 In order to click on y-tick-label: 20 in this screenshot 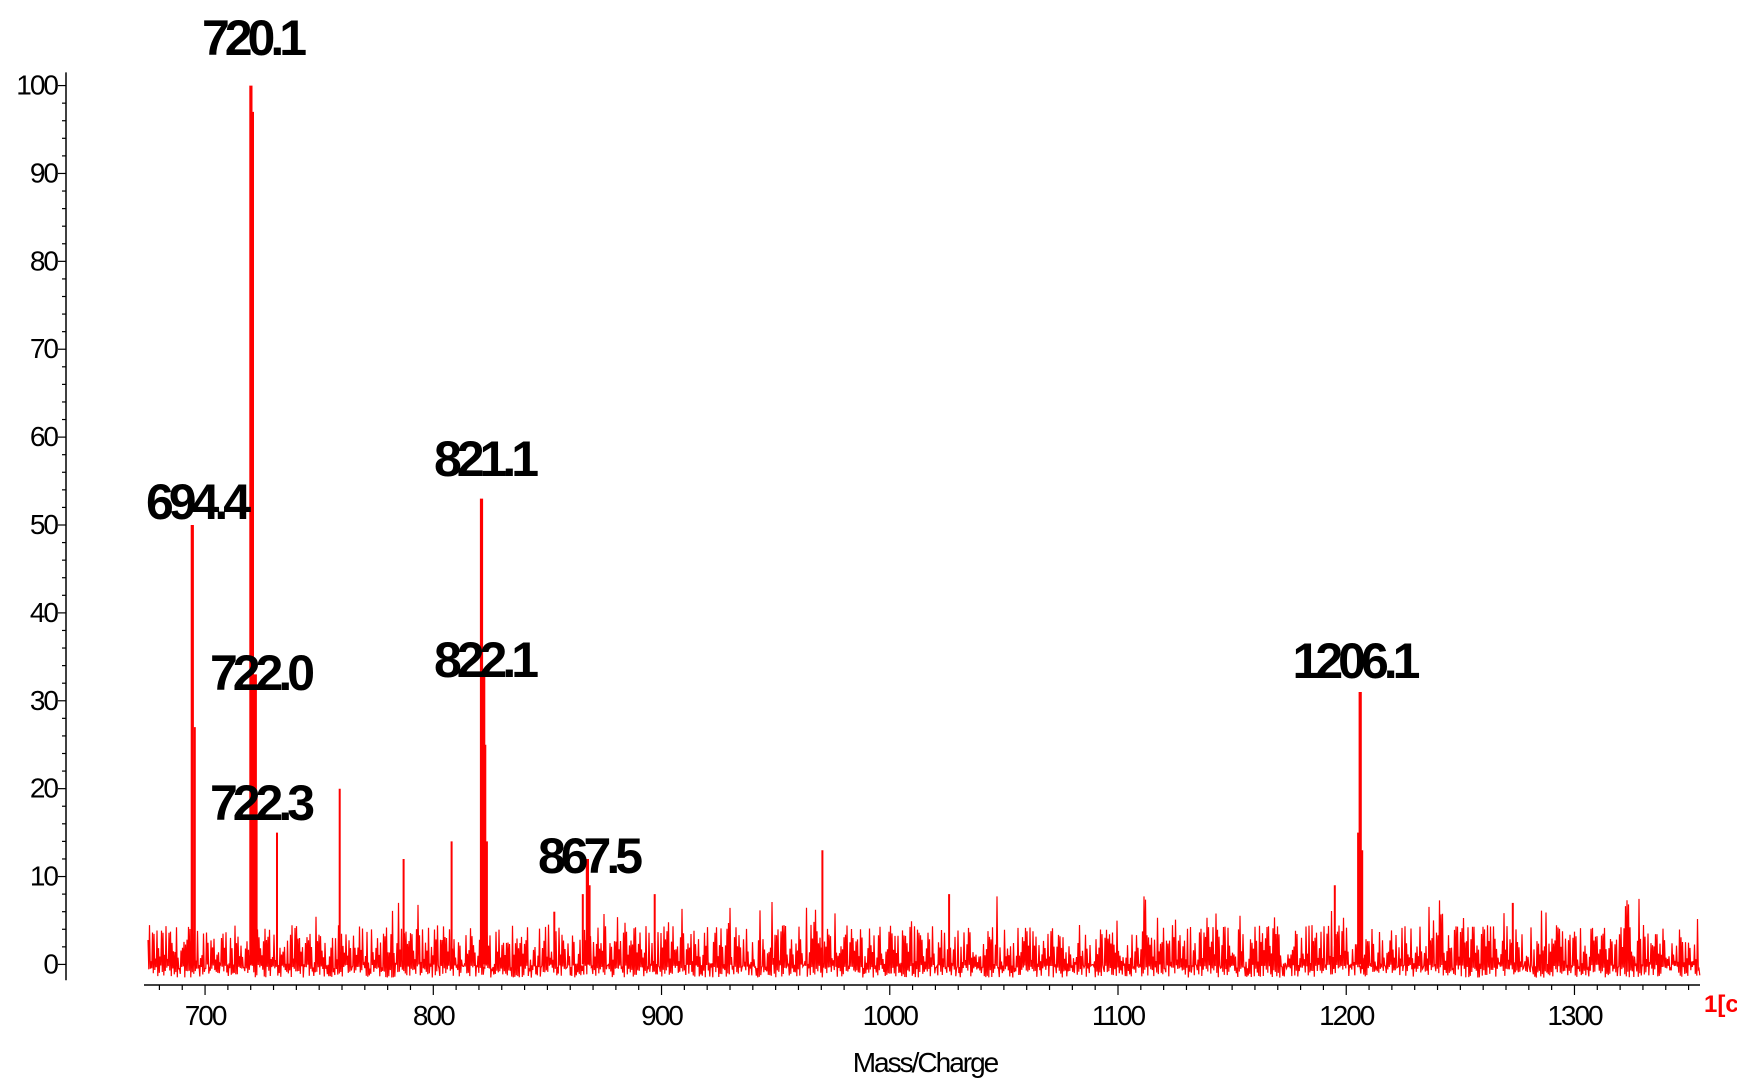, I will do `click(44, 788)`.